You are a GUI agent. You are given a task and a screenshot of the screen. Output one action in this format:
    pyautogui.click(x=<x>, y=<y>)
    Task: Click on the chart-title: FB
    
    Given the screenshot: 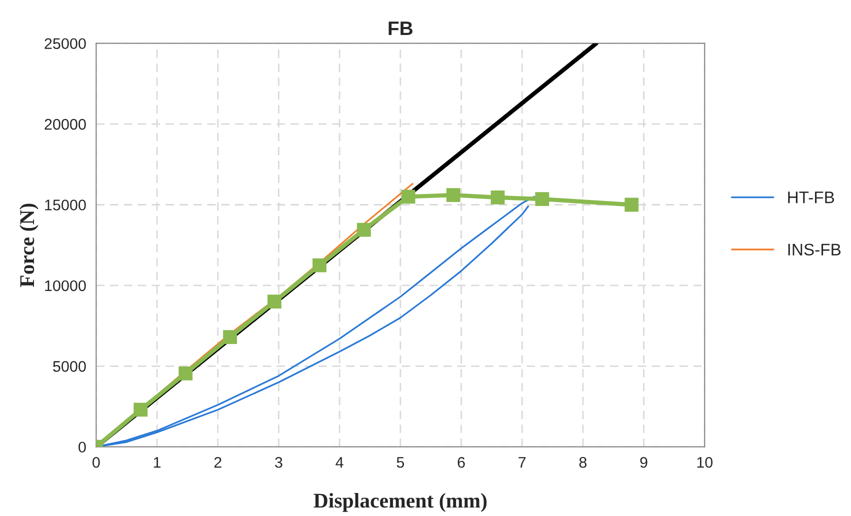 What is the action you would take?
    pyautogui.click(x=400, y=29)
    